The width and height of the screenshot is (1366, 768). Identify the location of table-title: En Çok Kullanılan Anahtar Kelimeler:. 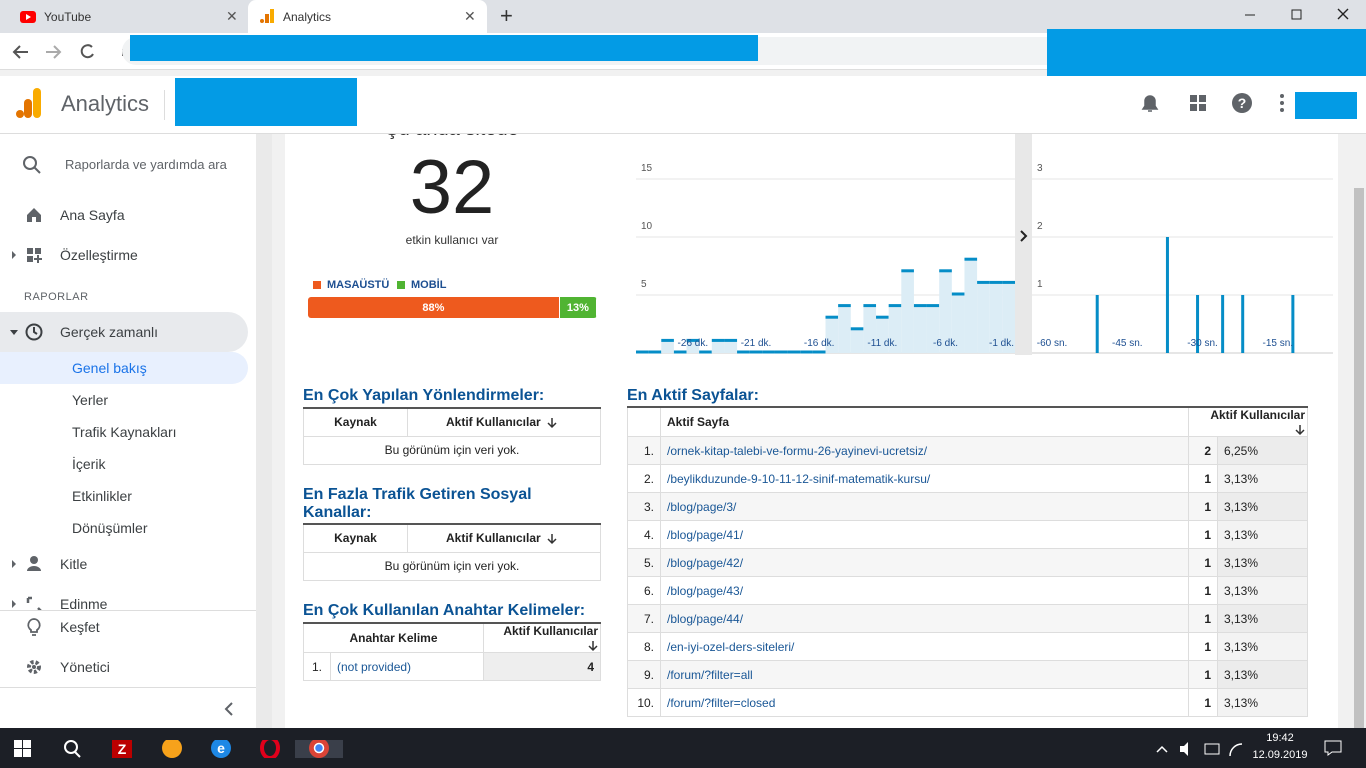
(444, 610).